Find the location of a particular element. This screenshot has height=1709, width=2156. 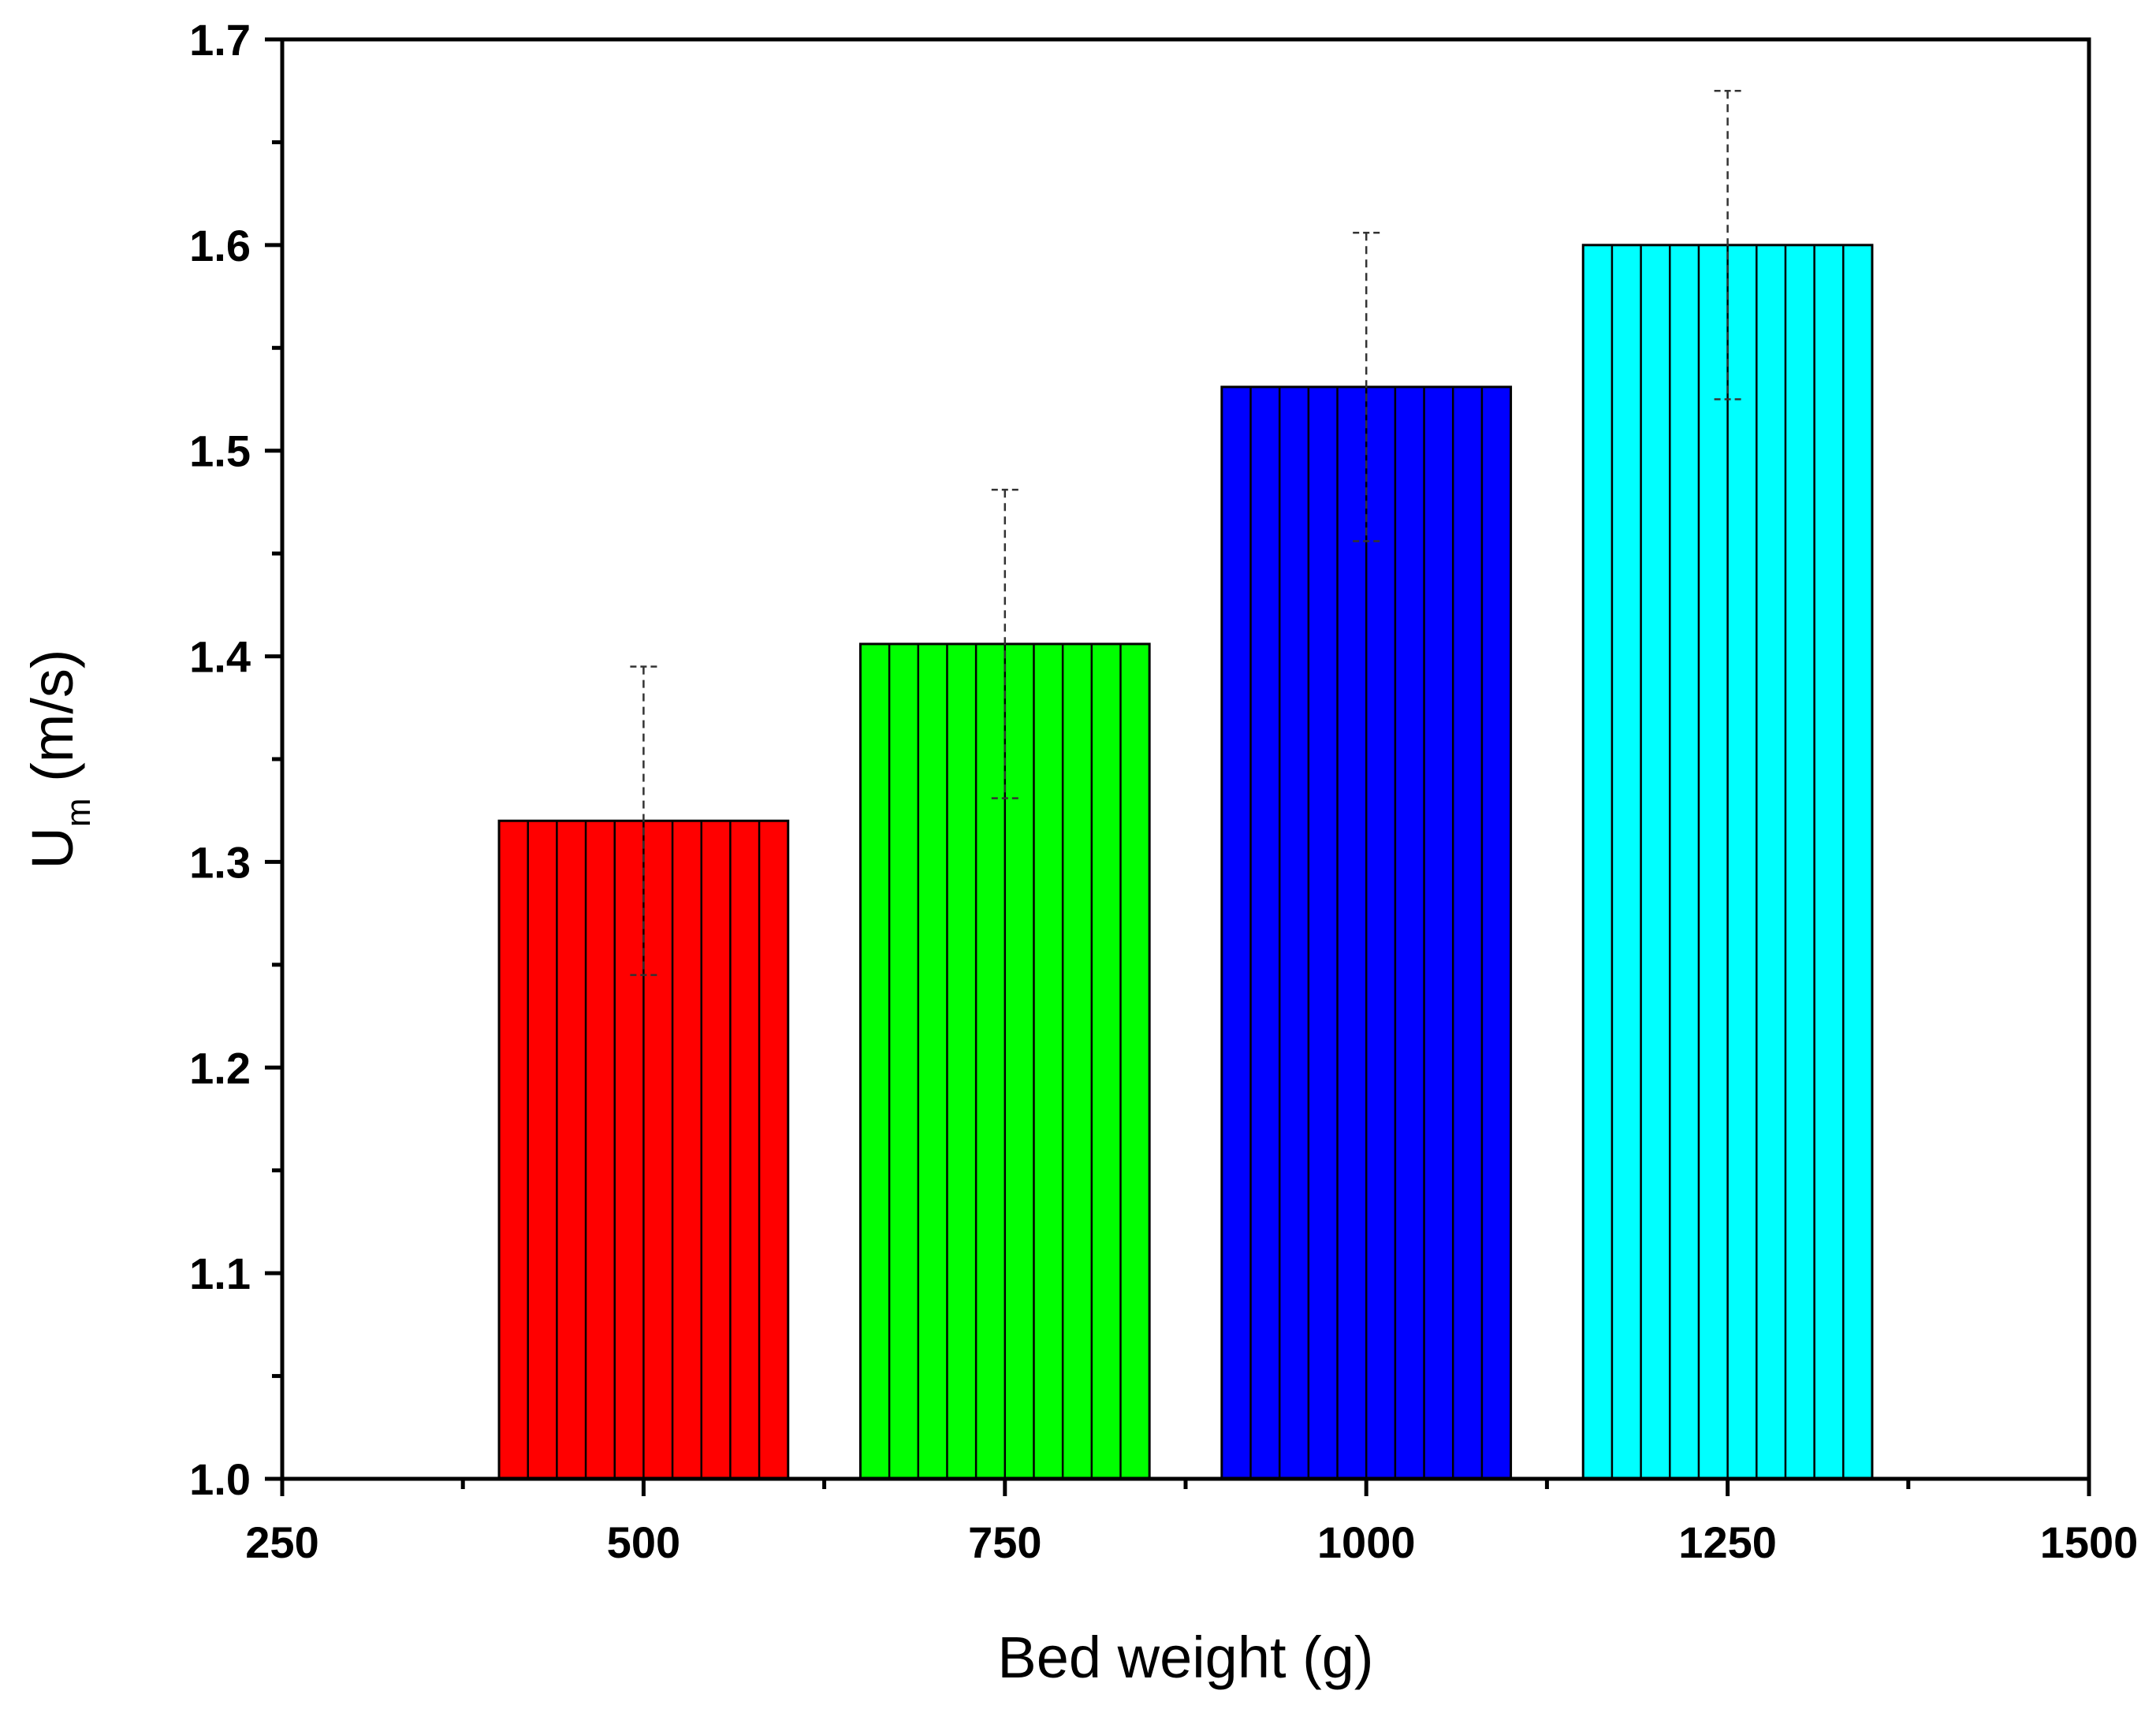

y-axis-ticks: 1.0 1.1 1.2 1.3 1.4 1.5 1.6 1.7 is located at coordinates (236, 759).